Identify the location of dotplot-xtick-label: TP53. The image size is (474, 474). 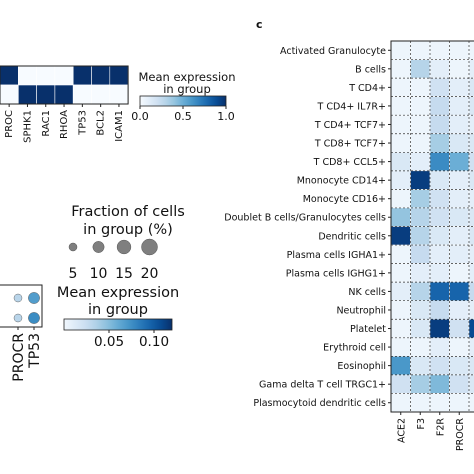
(35, 351).